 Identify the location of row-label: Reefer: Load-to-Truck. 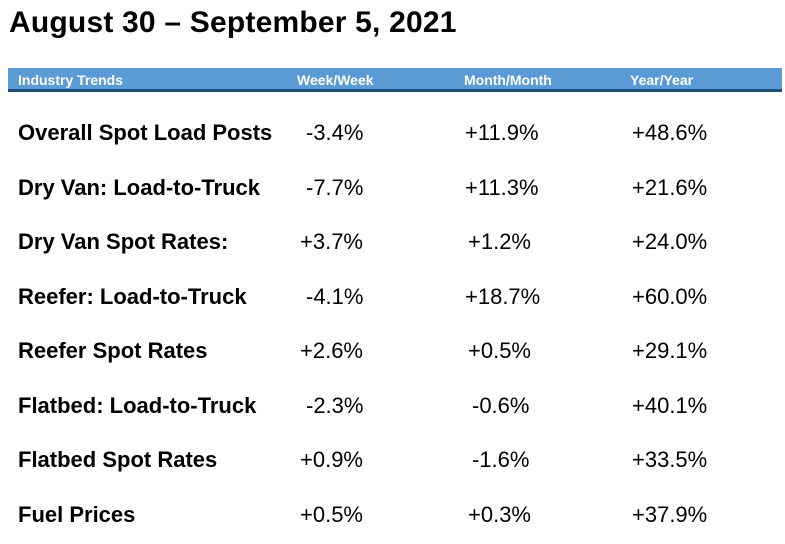
(132, 297).